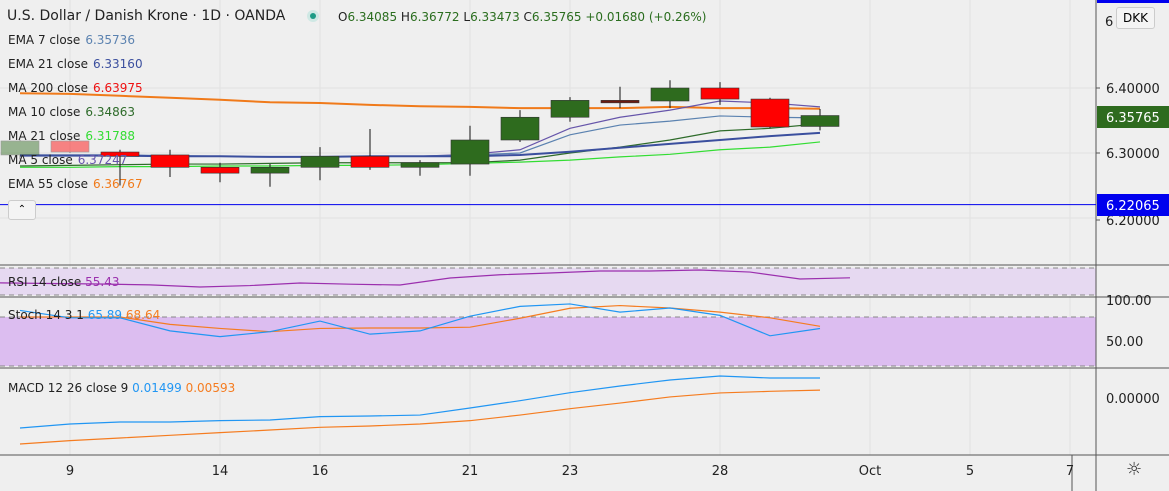 This screenshot has height=491, width=1169. I want to click on last-price-label: 6.35765, so click(1133, 118).